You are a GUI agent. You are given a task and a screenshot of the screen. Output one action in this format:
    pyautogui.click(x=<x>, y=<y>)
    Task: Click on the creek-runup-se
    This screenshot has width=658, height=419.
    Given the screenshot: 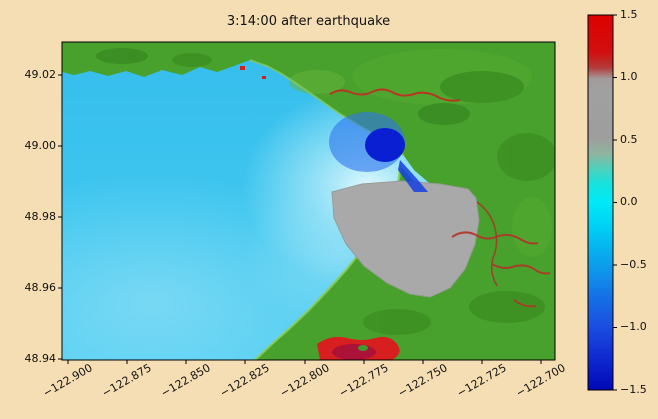 What is the action you would take?
    pyautogui.click(x=525, y=303)
    